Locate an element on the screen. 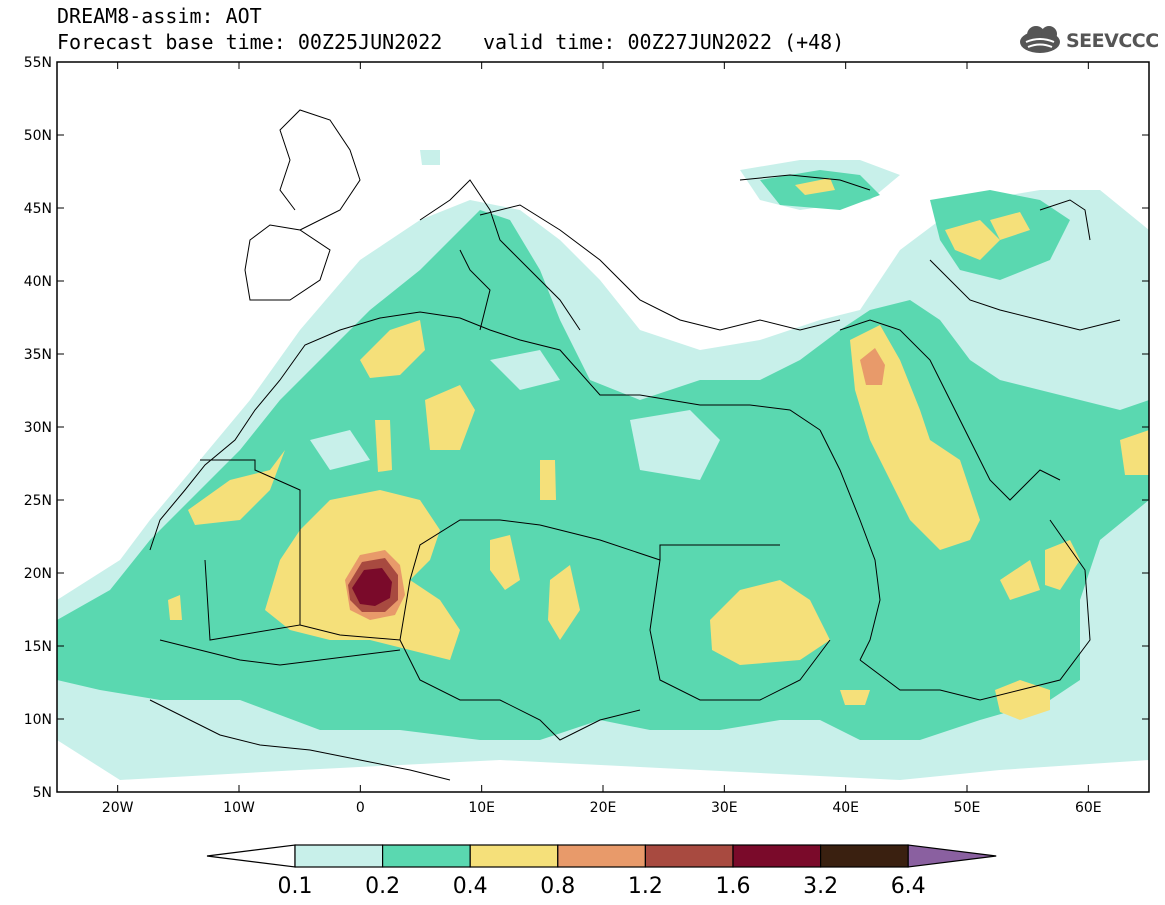 Image resolution: width=1165 pixels, height=905 pixels. lat-label: 40N is located at coordinates (38, 282).